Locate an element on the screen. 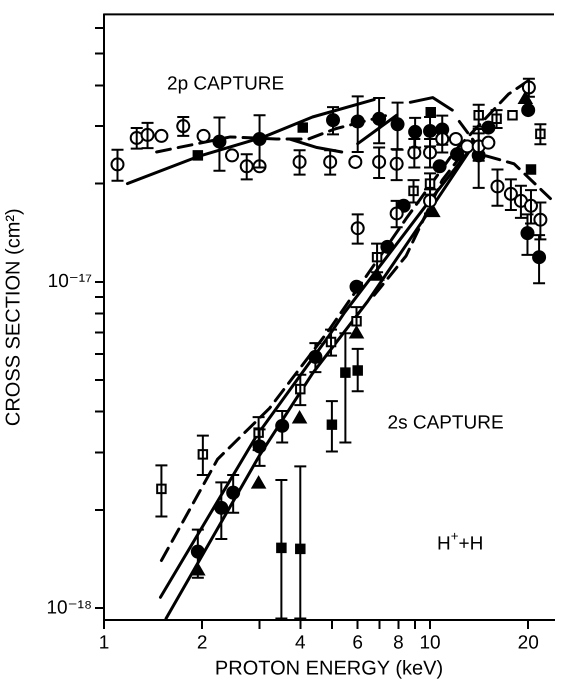 The image size is (563, 683). annotation: H++H is located at coordinates (460, 541).